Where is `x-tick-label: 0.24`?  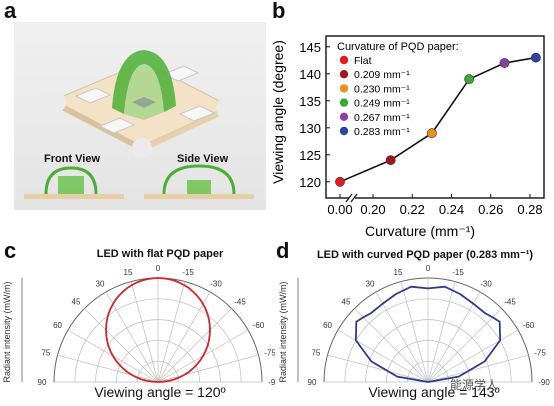
x-tick-label: 0.24 is located at coordinates (451, 209).